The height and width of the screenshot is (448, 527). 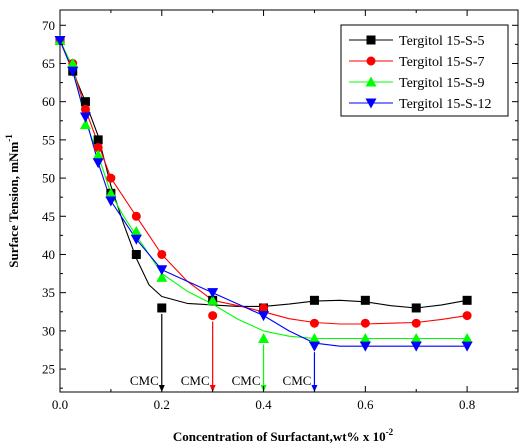 What do you see at coordinates (263, 404) in the screenshot?
I see `x-tick-label: 0.4` at bounding box center [263, 404].